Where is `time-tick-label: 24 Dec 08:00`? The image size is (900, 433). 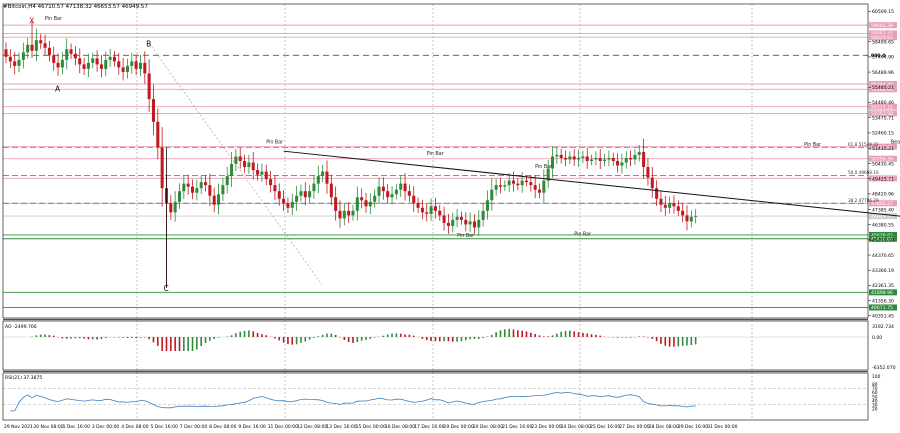
time-tick-label: 24 Dec 08:00 is located at coordinates (576, 427).